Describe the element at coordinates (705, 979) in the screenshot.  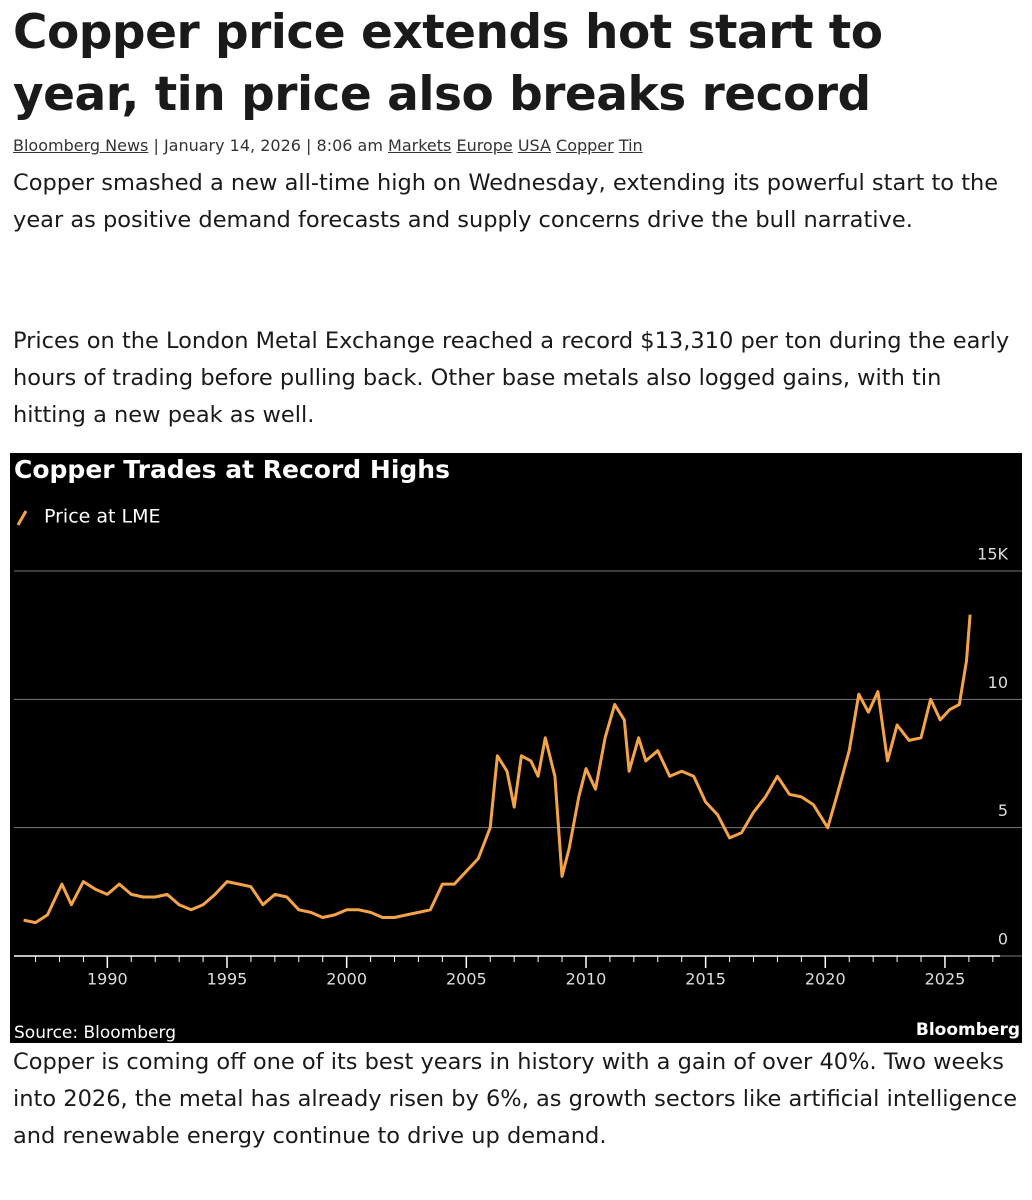
I see `x-tick-label: 2015` at that location.